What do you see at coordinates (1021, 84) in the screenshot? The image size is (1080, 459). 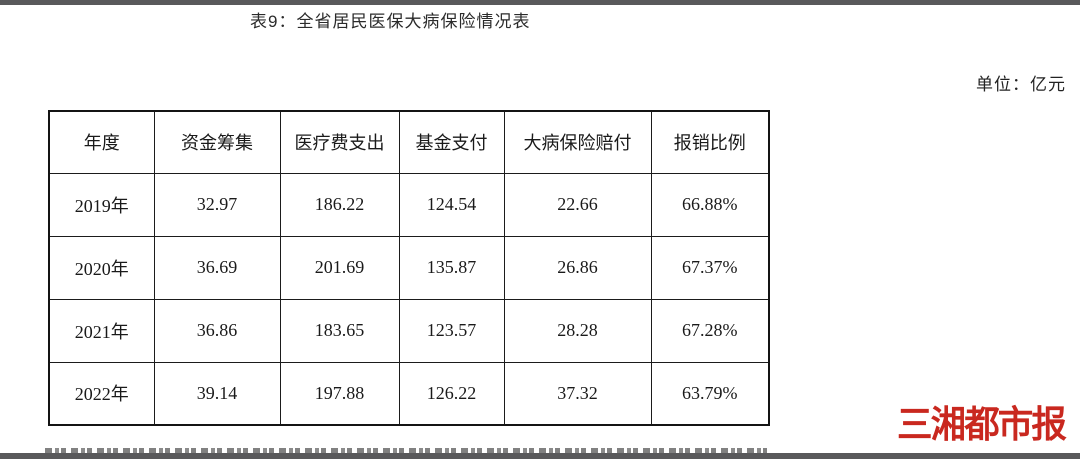 I see `unit-label: 单位：亿元` at bounding box center [1021, 84].